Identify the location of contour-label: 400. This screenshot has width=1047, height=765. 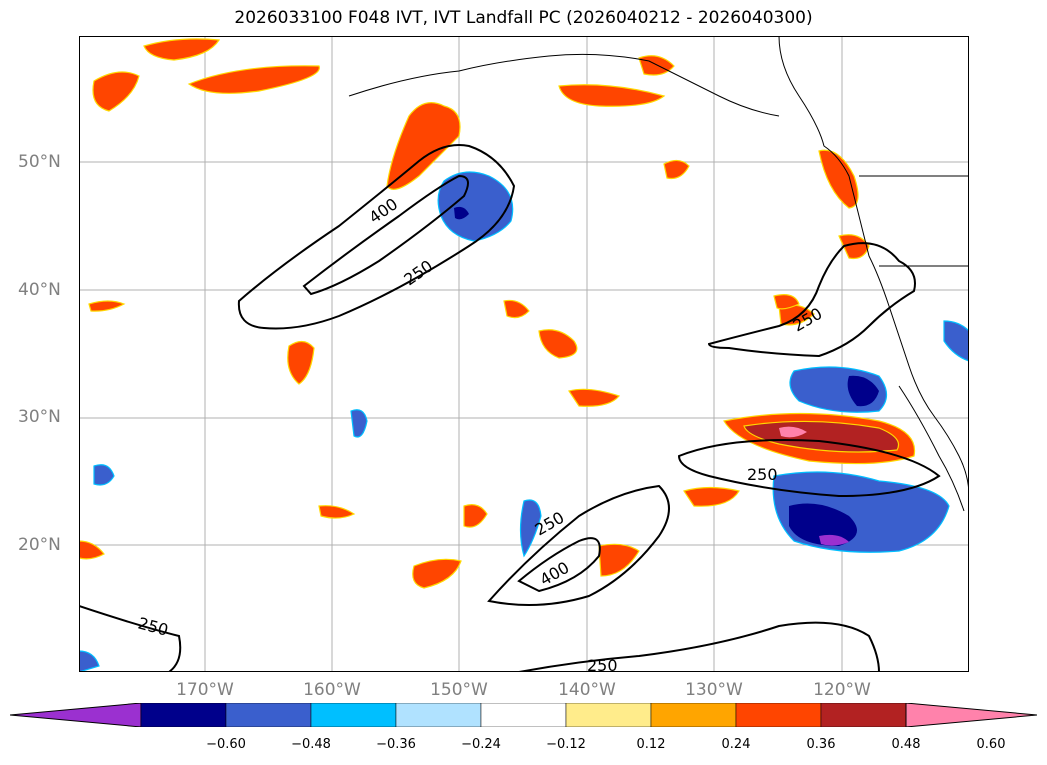
(383, 210).